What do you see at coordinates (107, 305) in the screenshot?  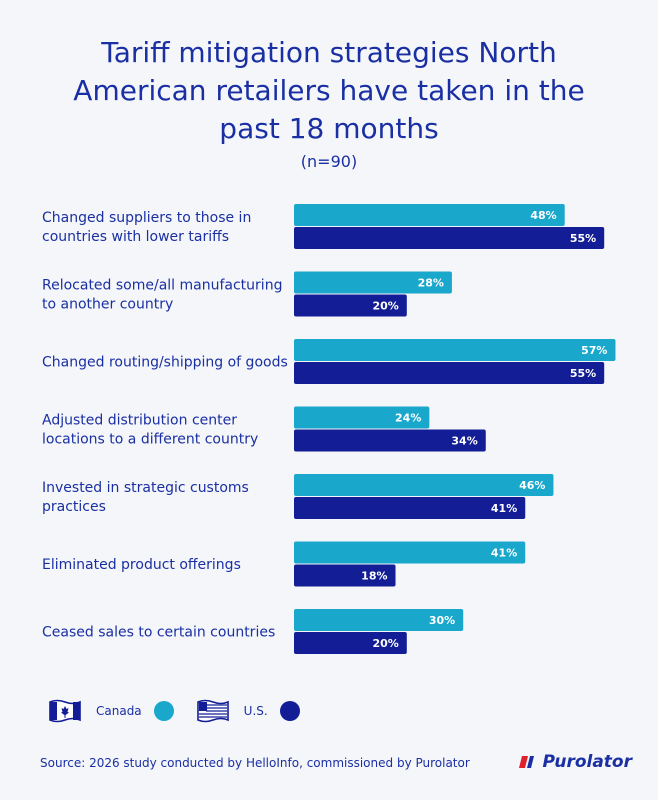 I see `category-label-line: to another country` at bounding box center [107, 305].